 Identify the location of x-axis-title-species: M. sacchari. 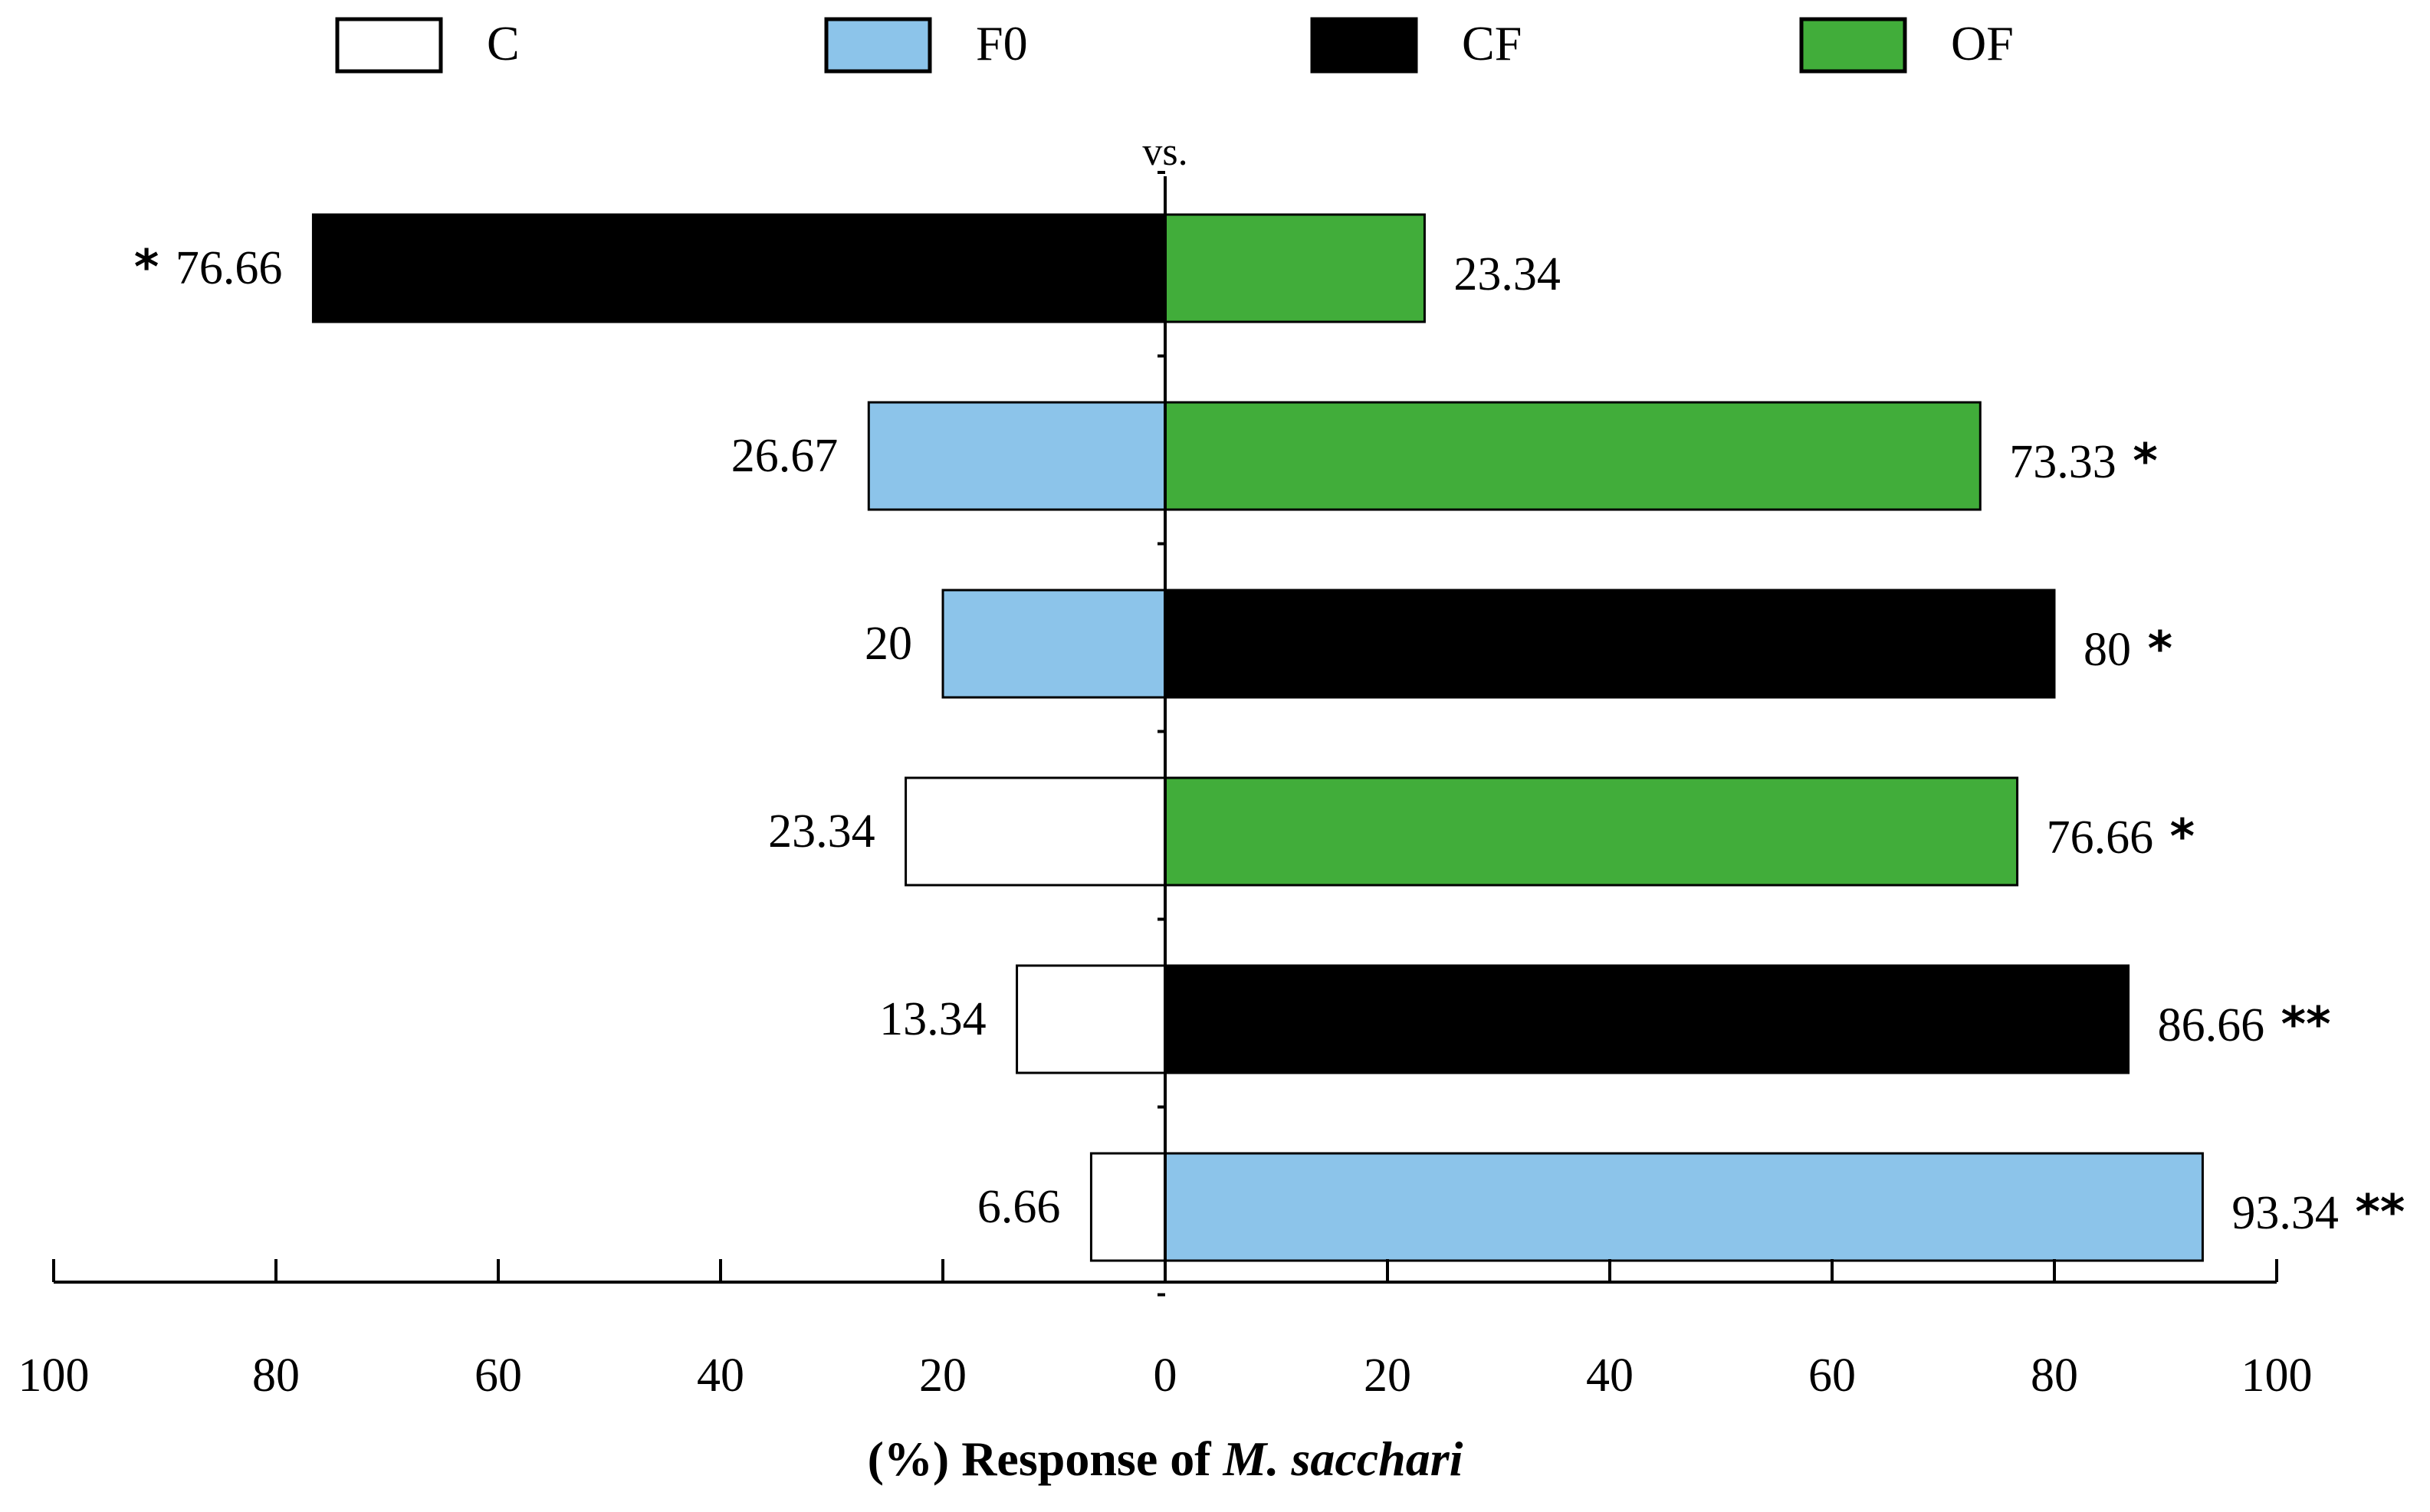
(1343, 1459).